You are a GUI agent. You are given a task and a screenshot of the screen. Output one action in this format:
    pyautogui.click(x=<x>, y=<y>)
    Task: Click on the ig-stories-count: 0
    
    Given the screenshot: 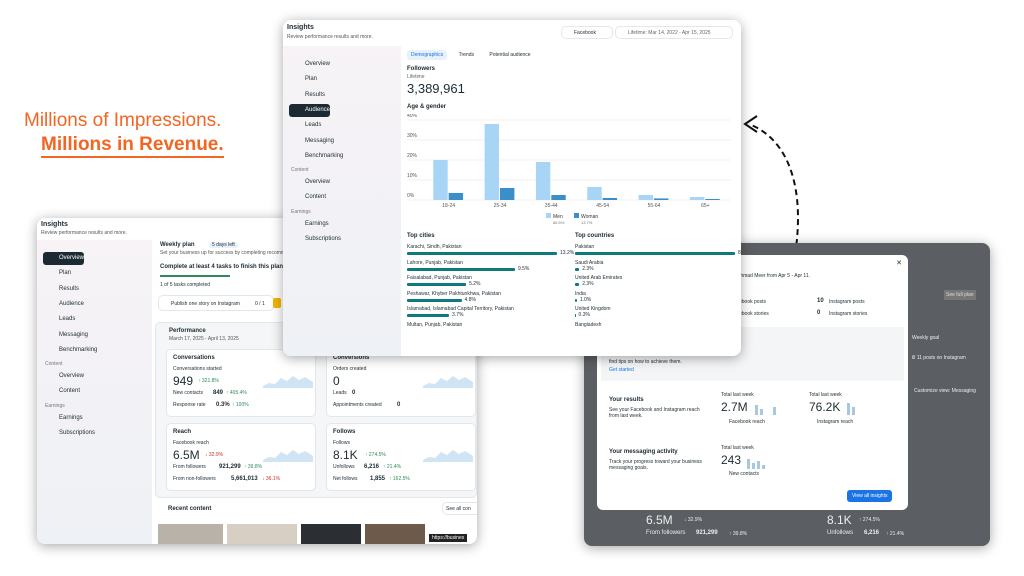 What is the action you would take?
    pyautogui.click(x=819, y=313)
    